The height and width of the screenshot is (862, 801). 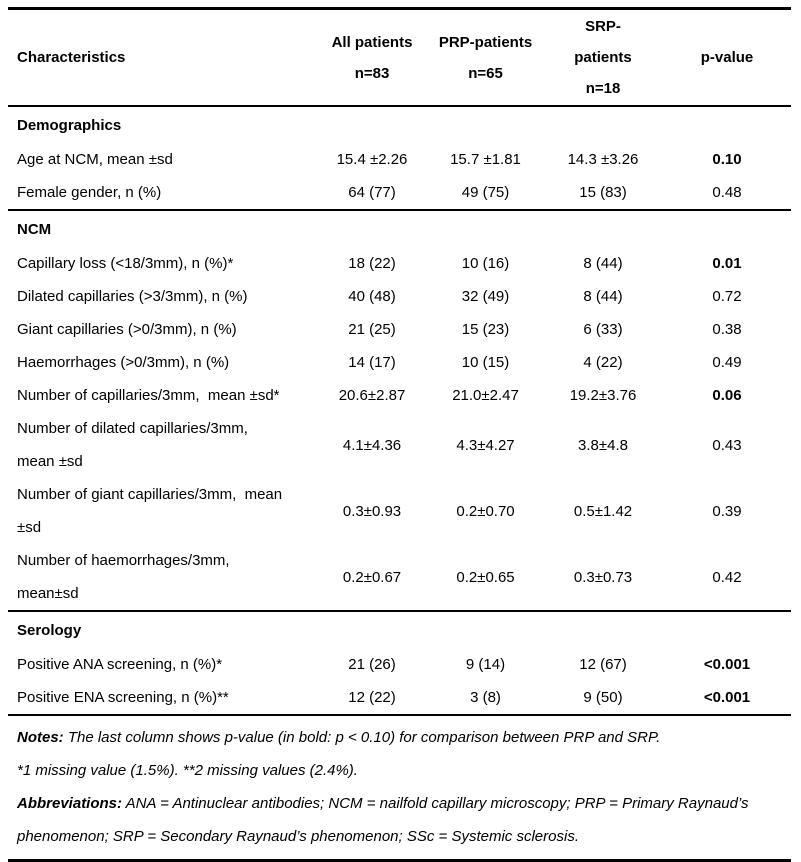 I want to click on section-title: Serology, so click(x=399, y=629).